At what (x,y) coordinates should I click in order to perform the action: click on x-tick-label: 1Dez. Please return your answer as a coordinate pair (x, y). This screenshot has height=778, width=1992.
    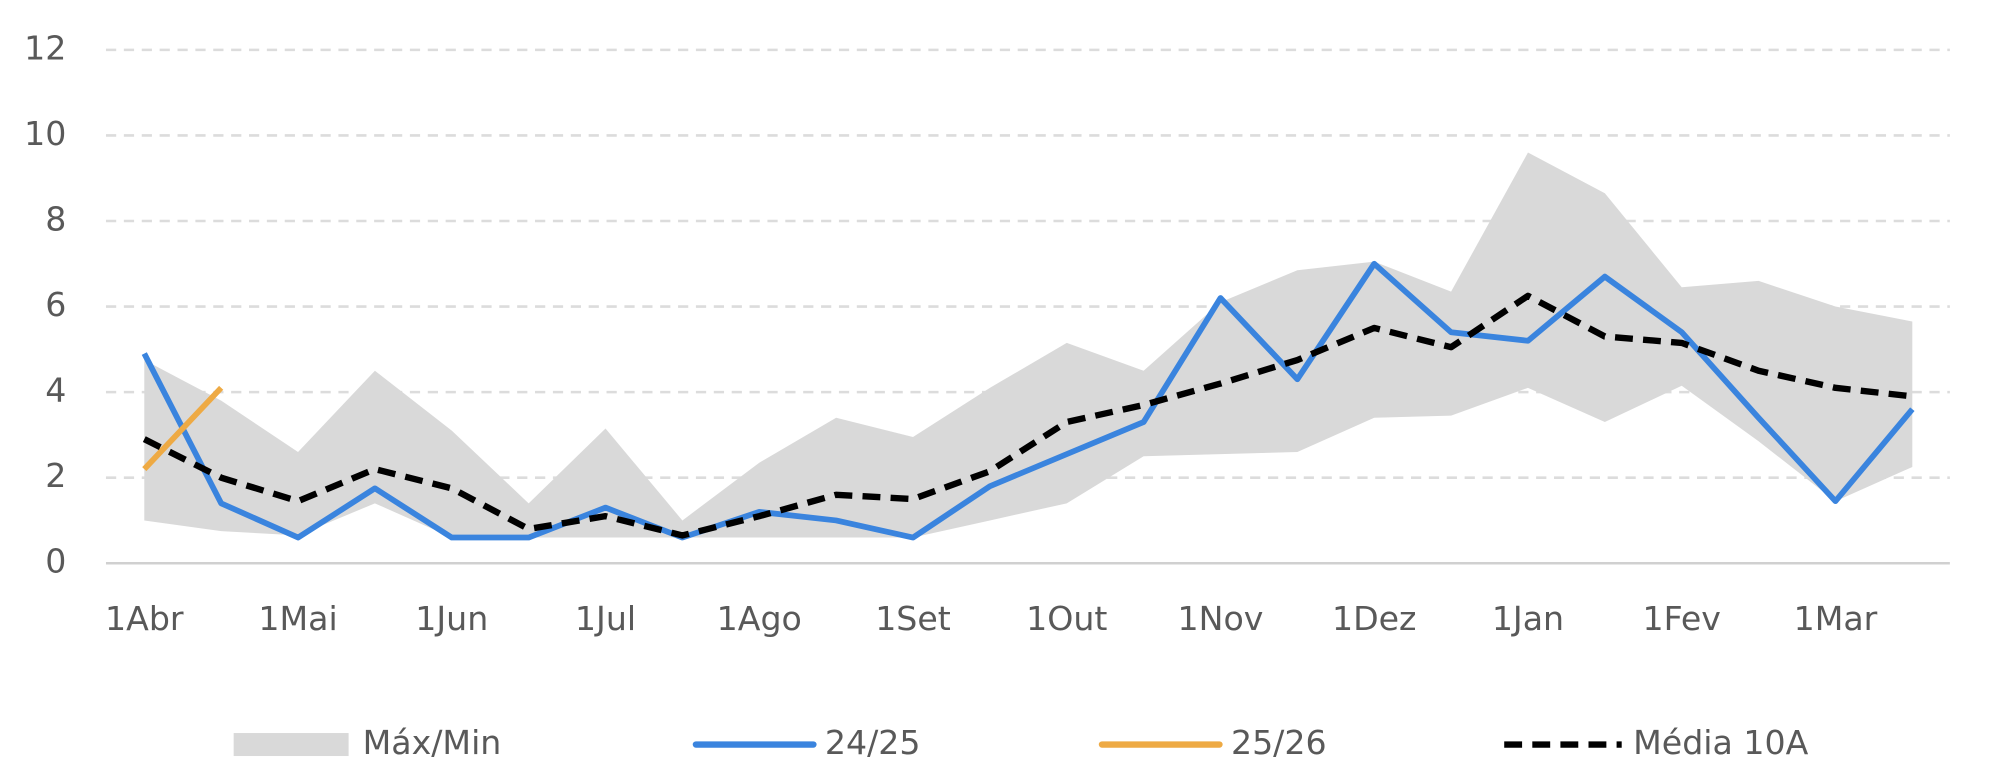
    Looking at the image, I should click on (1374, 618).